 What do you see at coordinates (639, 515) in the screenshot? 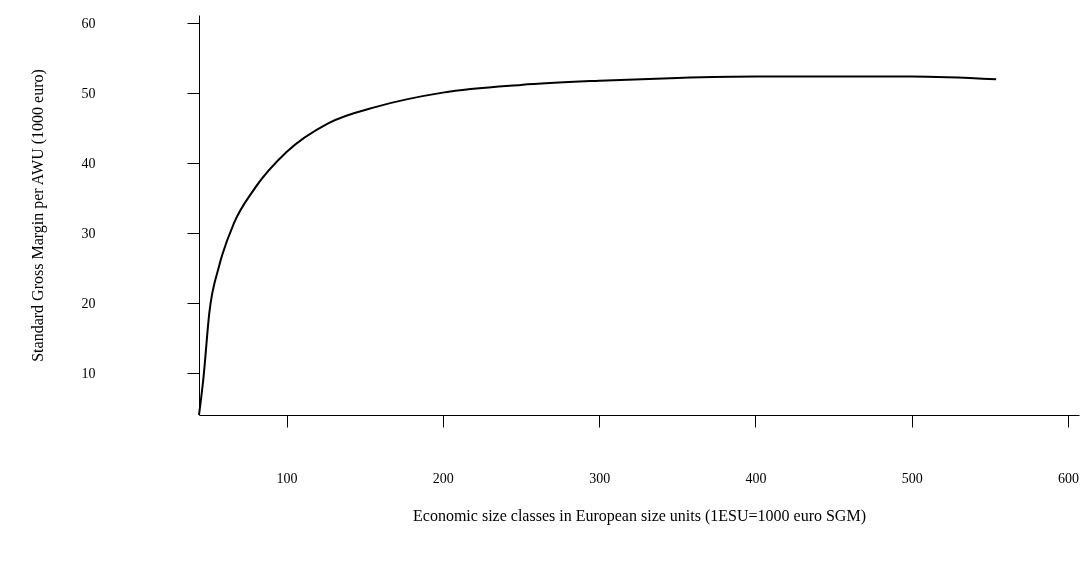
I see `x-axis-title: Economic size classes in European size units (1ESU=1000 euro SGM)` at bounding box center [639, 515].